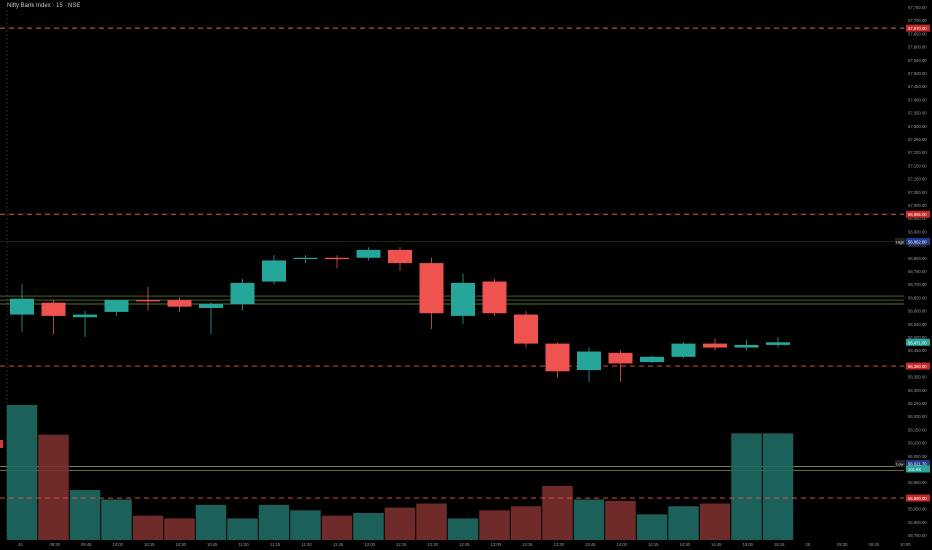 This screenshot has width=932, height=550. Describe the element at coordinates (917, 403) in the screenshot. I see `price-tick-label: 56,250.00` at that location.